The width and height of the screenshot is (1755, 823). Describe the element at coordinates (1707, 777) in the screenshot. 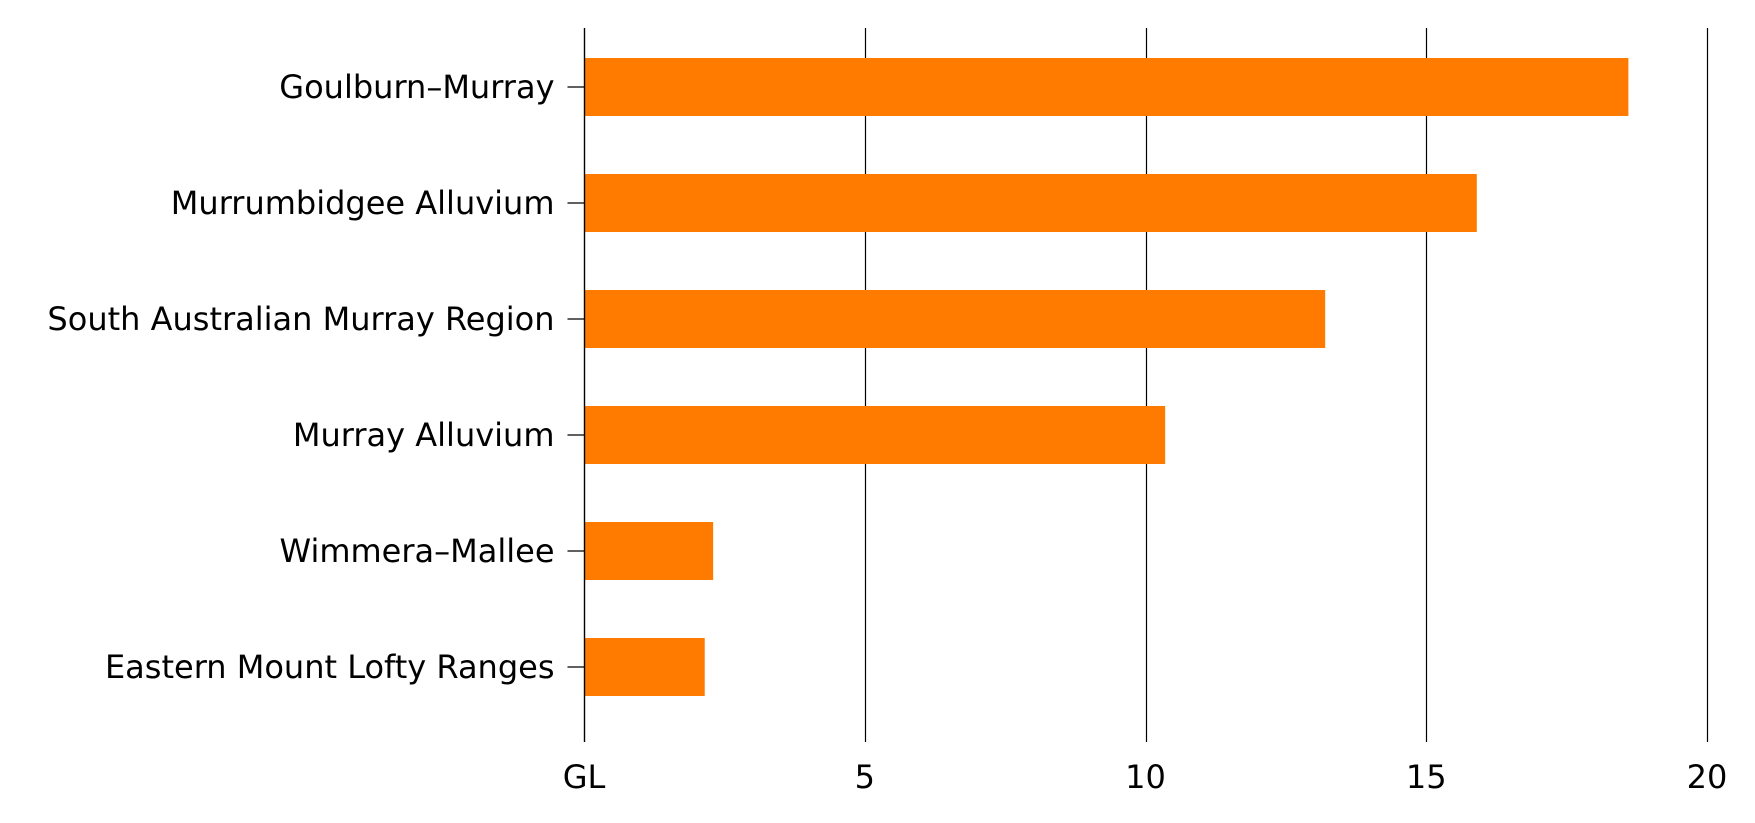

I see `x-tick-label: 20` at that location.